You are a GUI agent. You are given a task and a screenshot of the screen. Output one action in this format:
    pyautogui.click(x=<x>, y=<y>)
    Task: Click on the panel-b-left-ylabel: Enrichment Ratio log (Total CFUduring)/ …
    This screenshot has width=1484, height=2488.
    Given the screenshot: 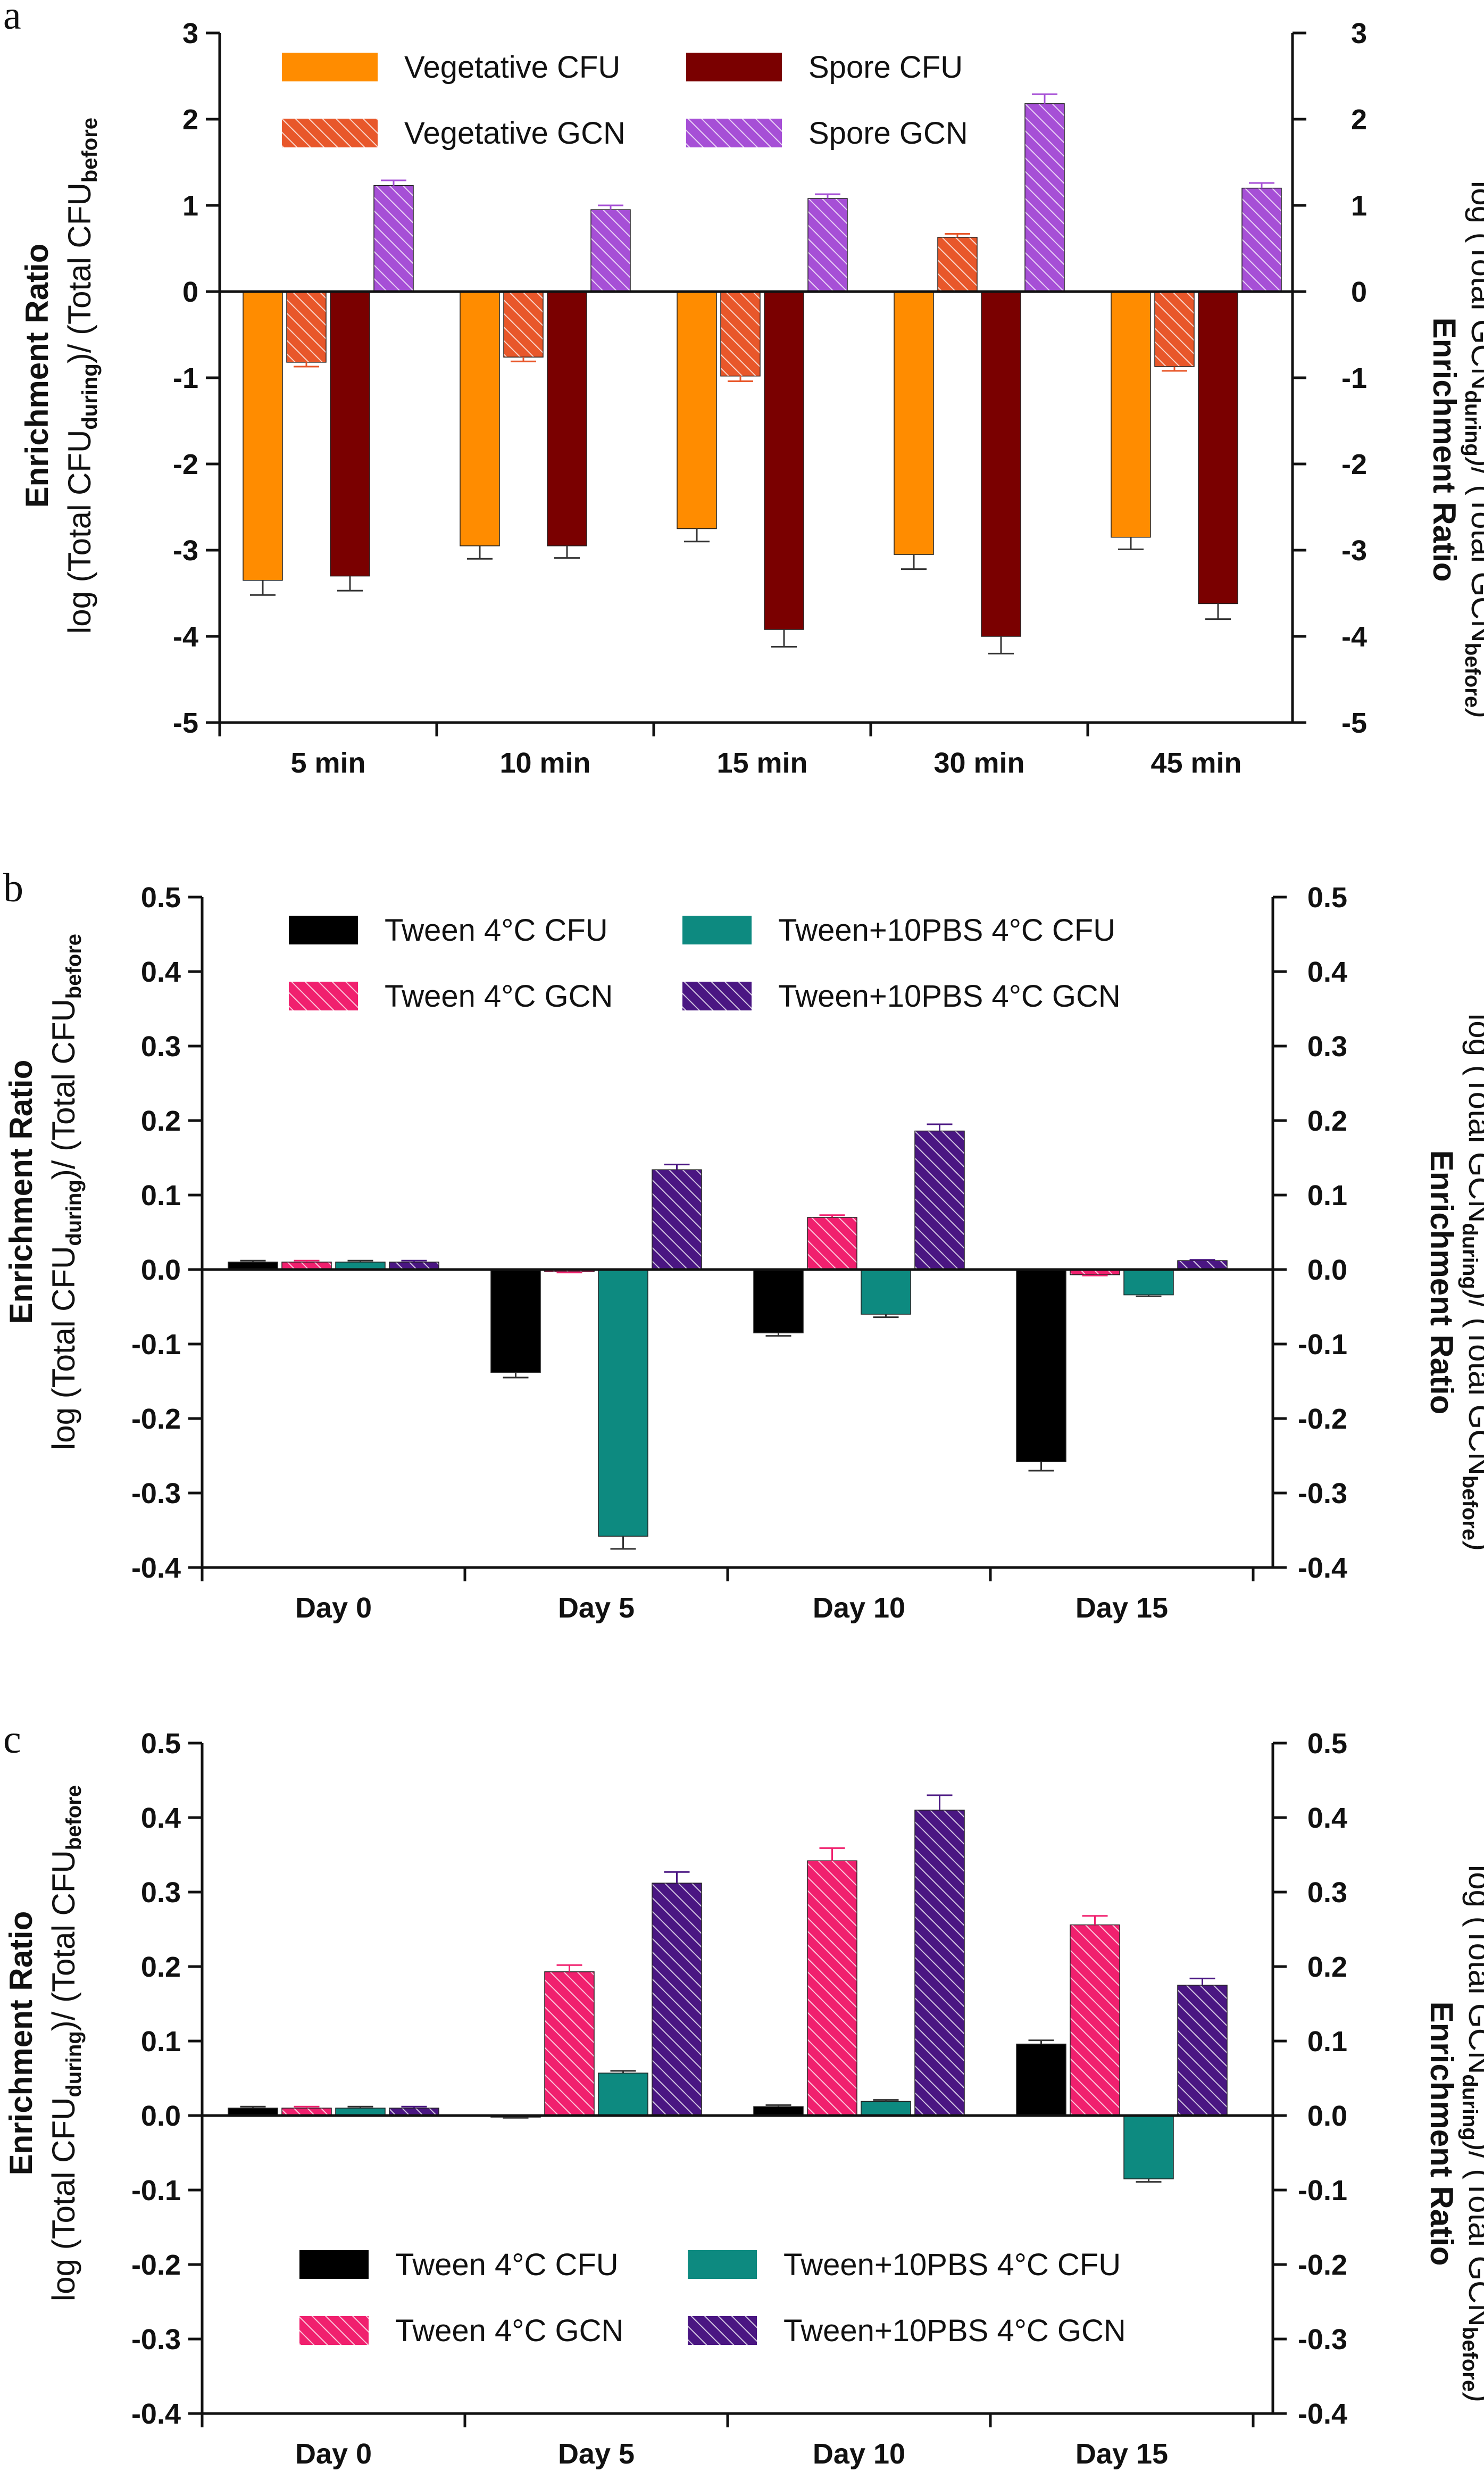 What is the action you would take?
    pyautogui.click(x=44, y=1192)
    